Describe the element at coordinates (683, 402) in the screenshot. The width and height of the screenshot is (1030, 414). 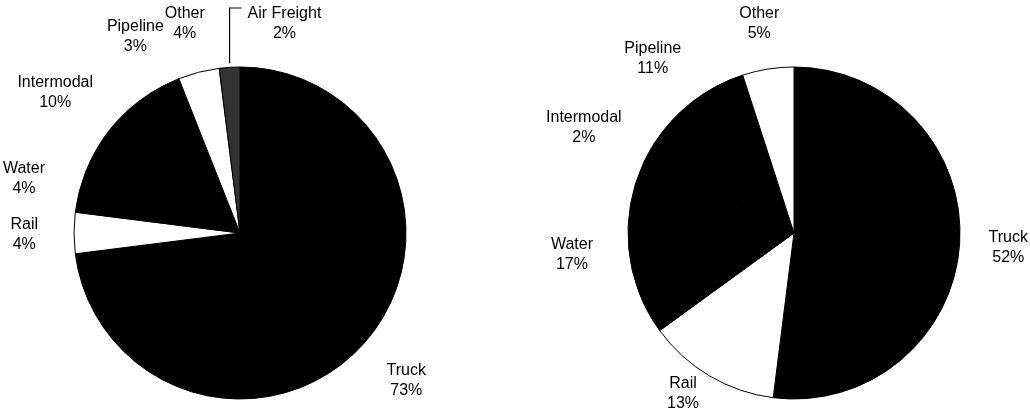
I see `data-label: 13%` at that location.